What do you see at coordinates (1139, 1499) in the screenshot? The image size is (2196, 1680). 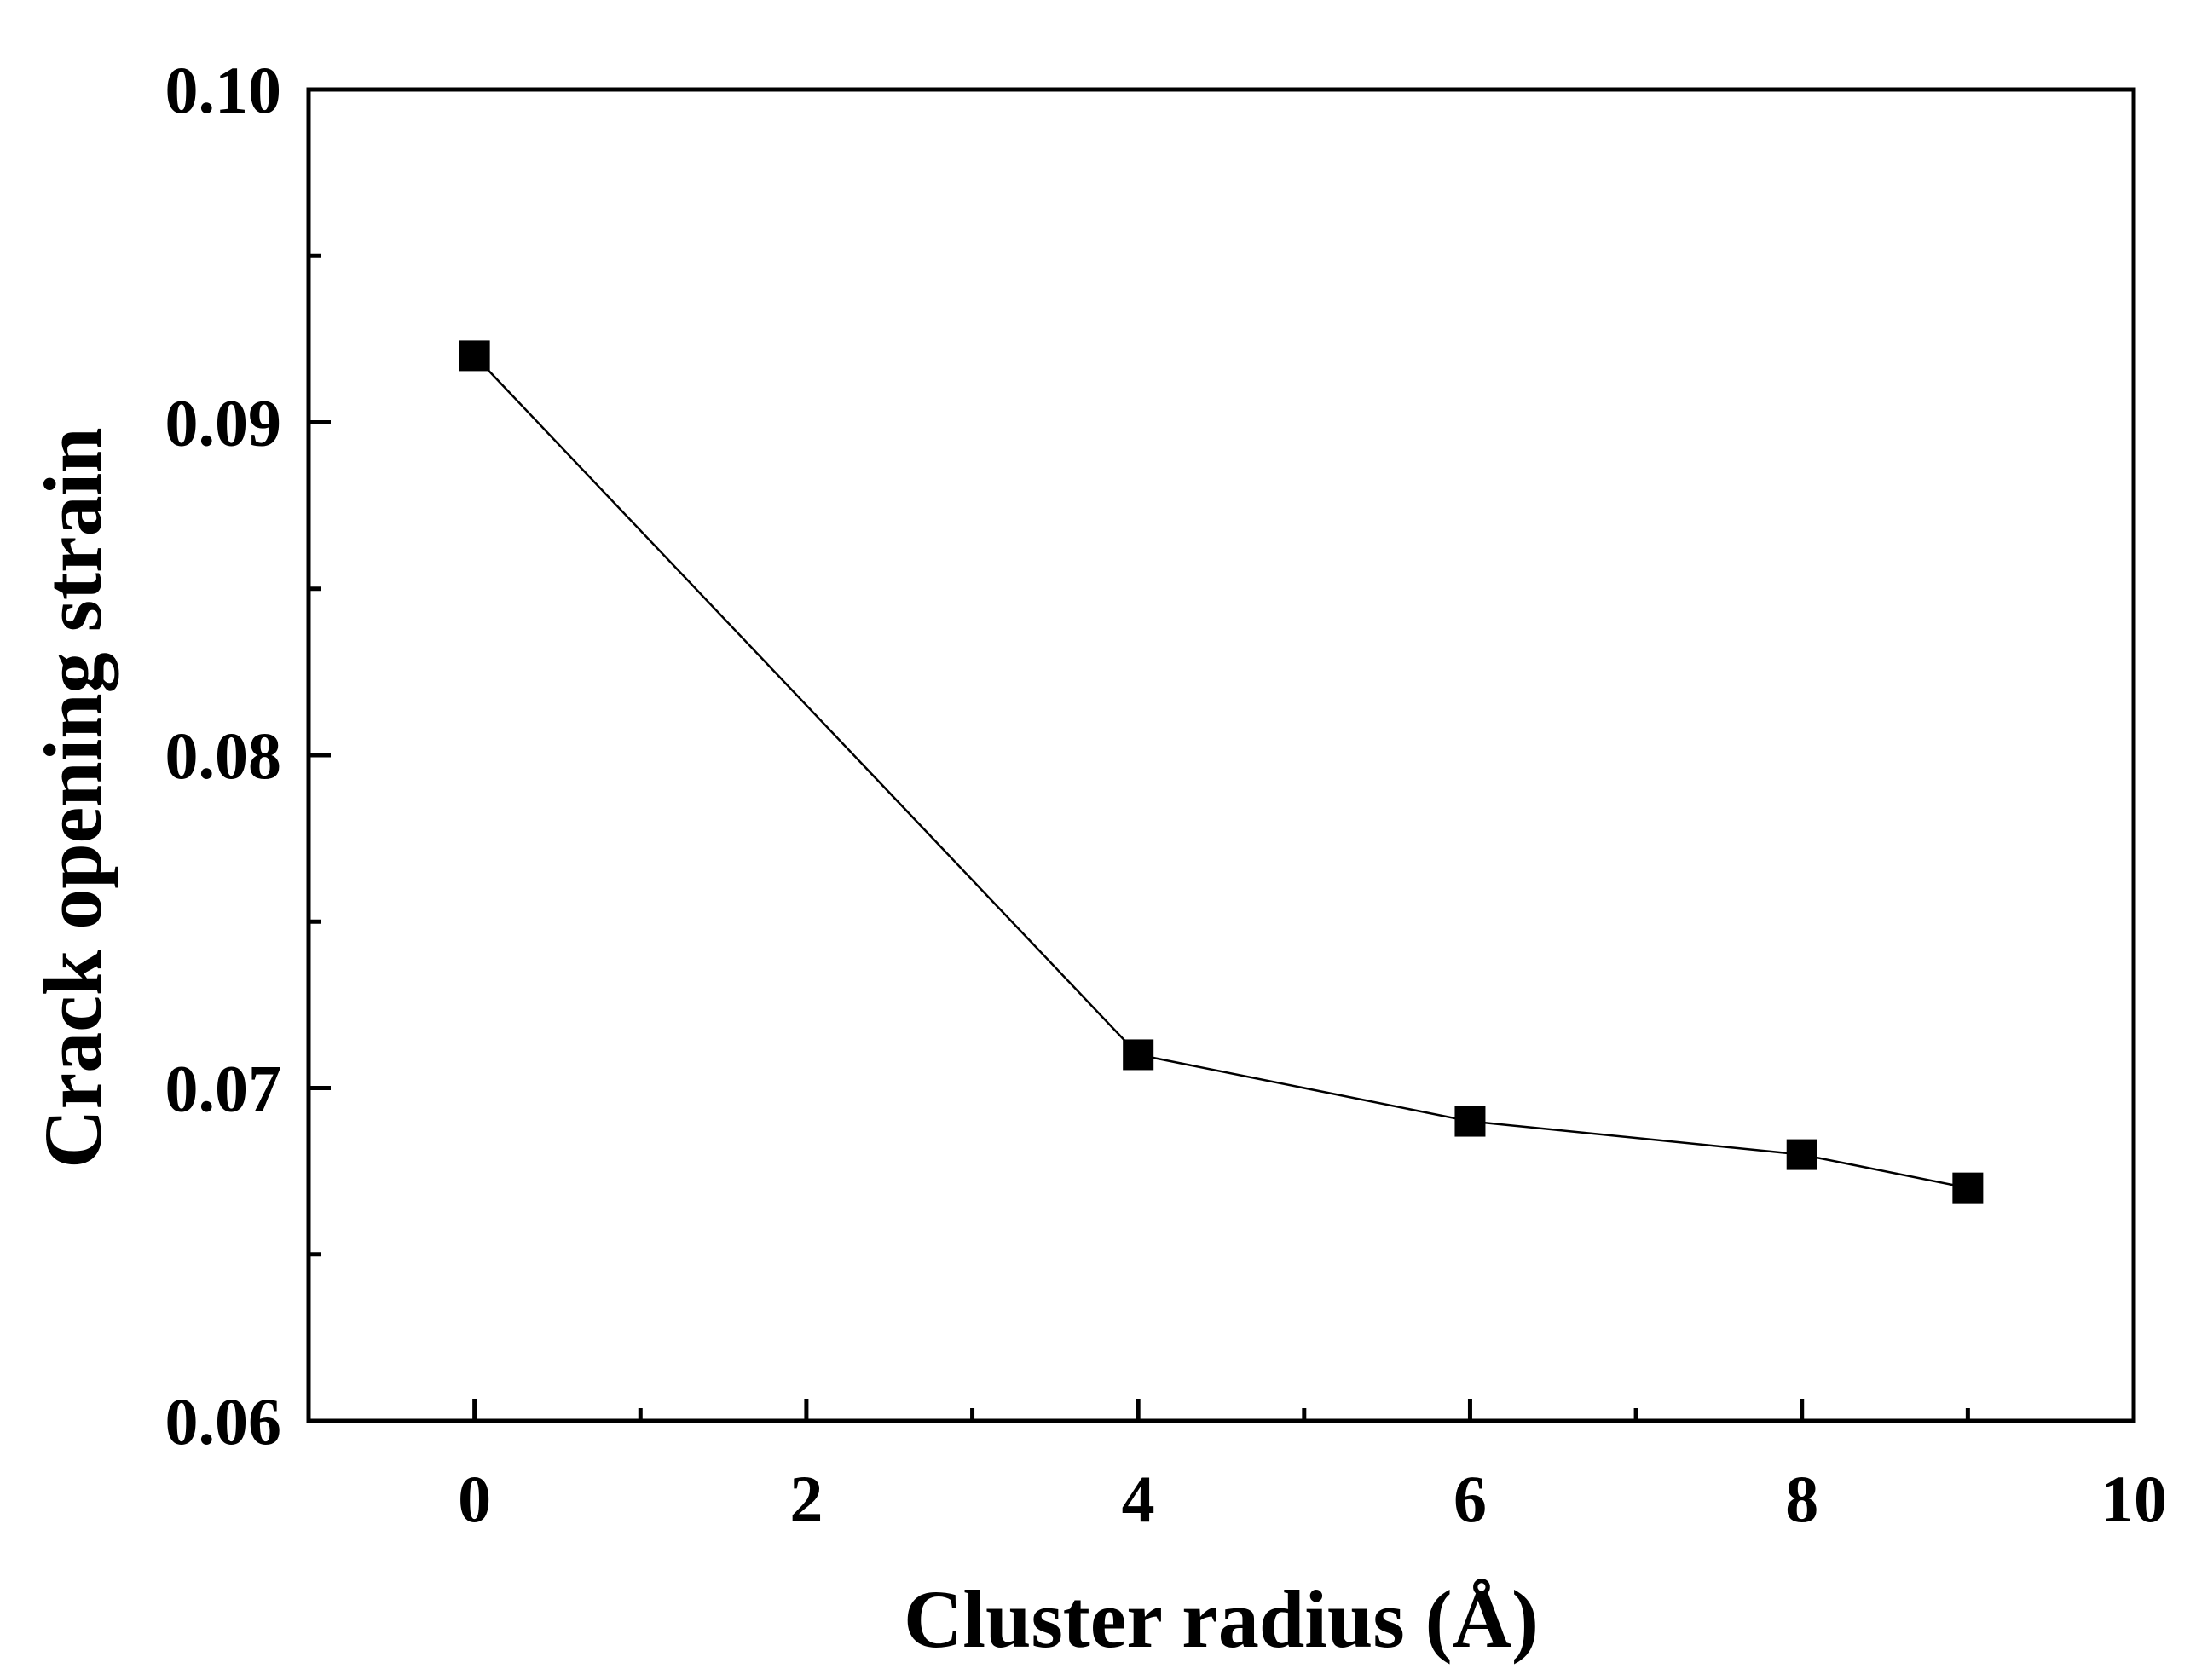 I see `x-tick-label: 4` at bounding box center [1139, 1499].